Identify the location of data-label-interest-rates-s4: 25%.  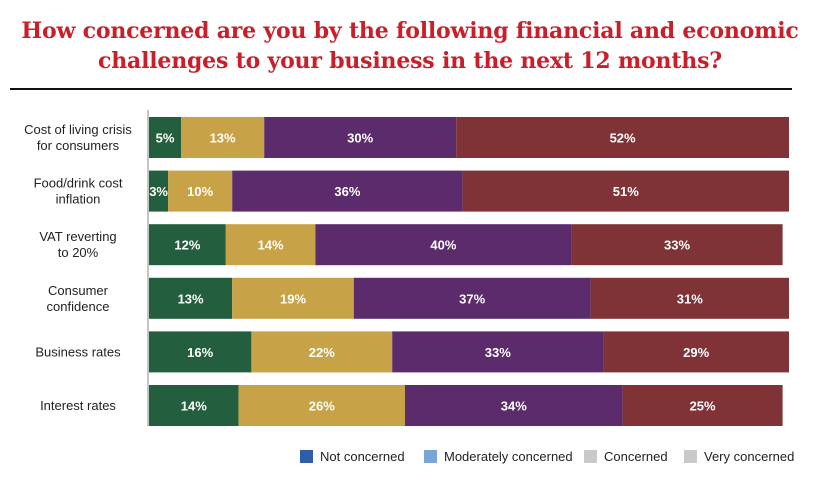
(703, 406).